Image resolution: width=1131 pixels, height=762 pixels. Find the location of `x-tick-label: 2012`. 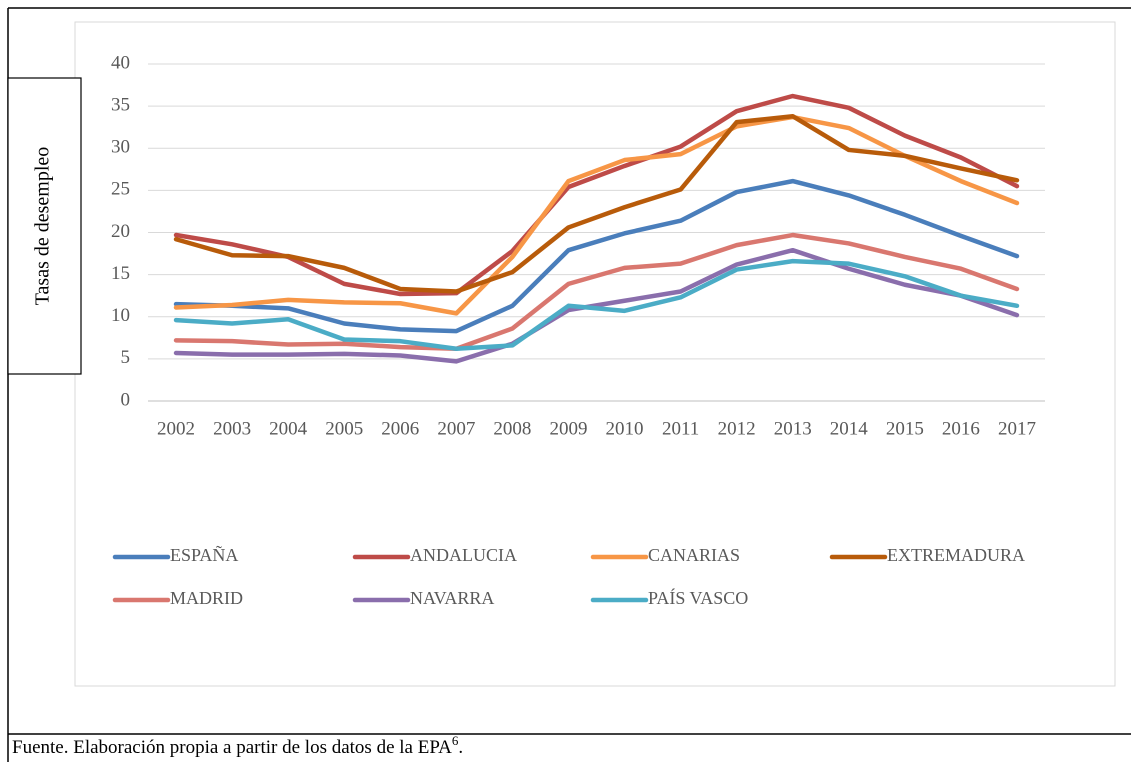

x-tick-label: 2012 is located at coordinates (737, 428).